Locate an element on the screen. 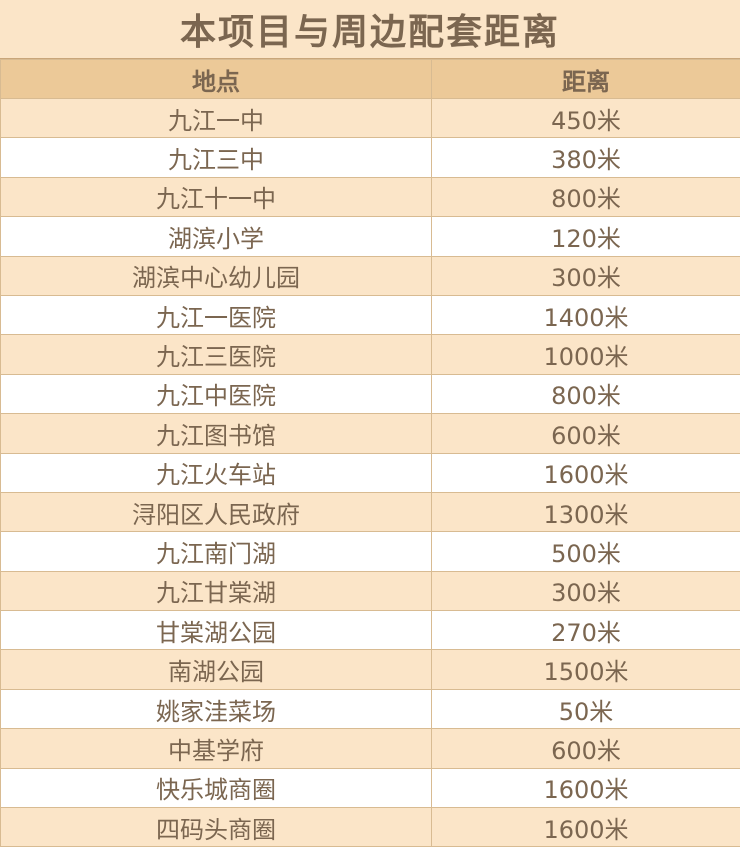 Image resolution: width=740 pixels, height=847 pixels. table-row: 甘棠湖公园 270米 is located at coordinates (370, 630).